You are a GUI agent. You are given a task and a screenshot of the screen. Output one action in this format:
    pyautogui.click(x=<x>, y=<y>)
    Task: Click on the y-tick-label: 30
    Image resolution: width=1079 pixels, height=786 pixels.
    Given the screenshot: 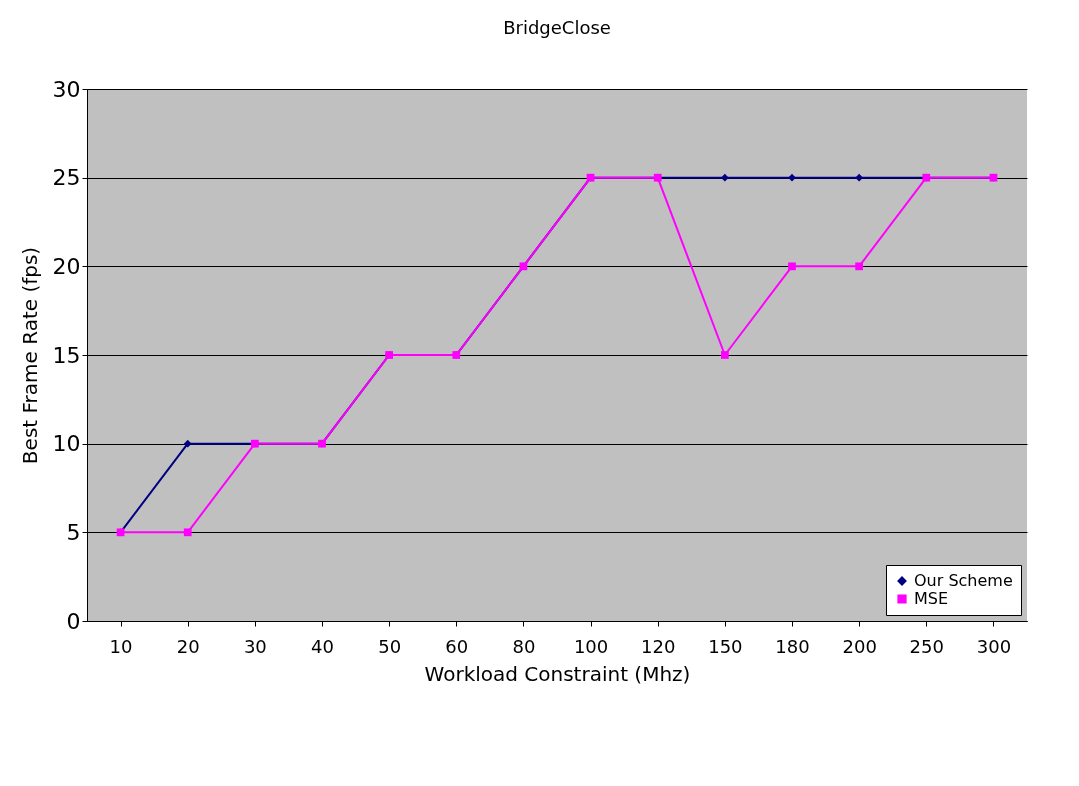 What is the action you would take?
    pyautogui.click(x=66, y=89)
    